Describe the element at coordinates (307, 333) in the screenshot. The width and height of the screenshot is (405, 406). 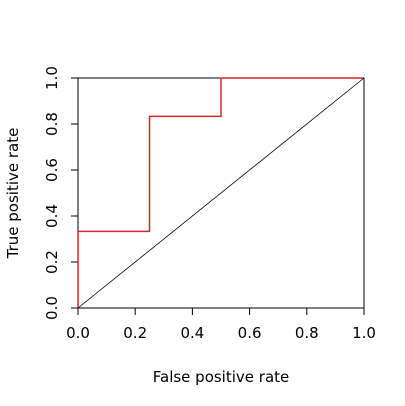
I see `x-tick-label: 0.8` at that location.